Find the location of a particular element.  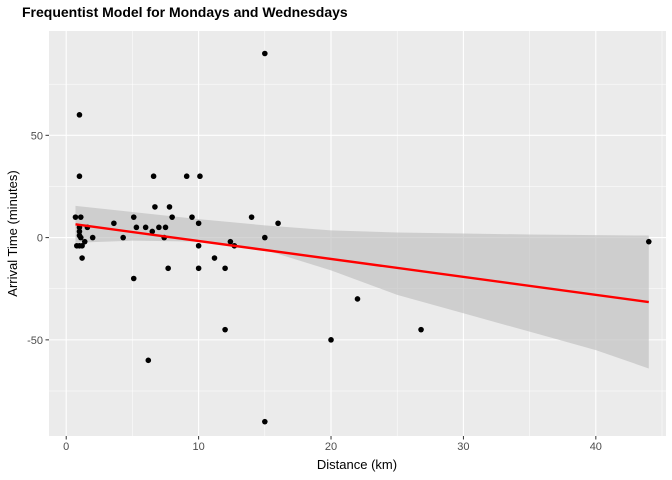

x-axis-title: Distance (km) is located at coordinates (357, 464).